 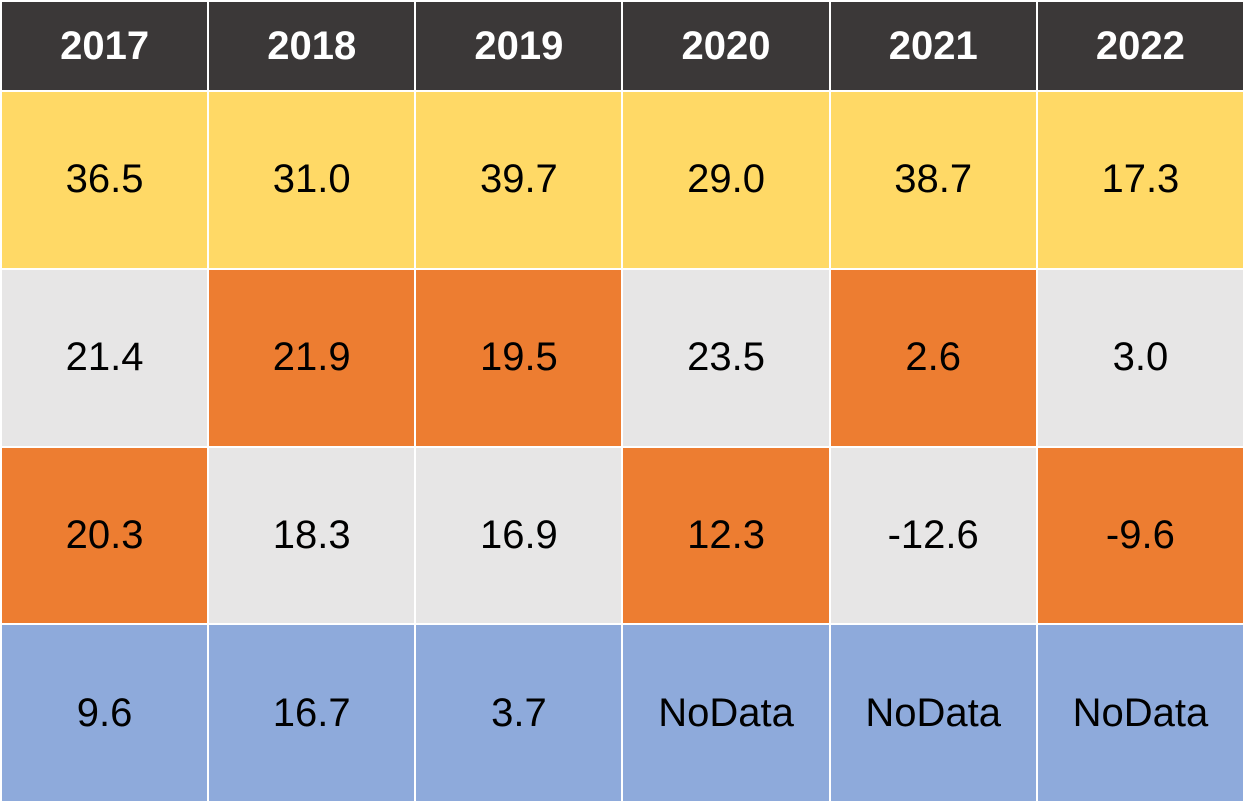 I want to click on column-header-2022: 2022, so click(x=1140, y=46).